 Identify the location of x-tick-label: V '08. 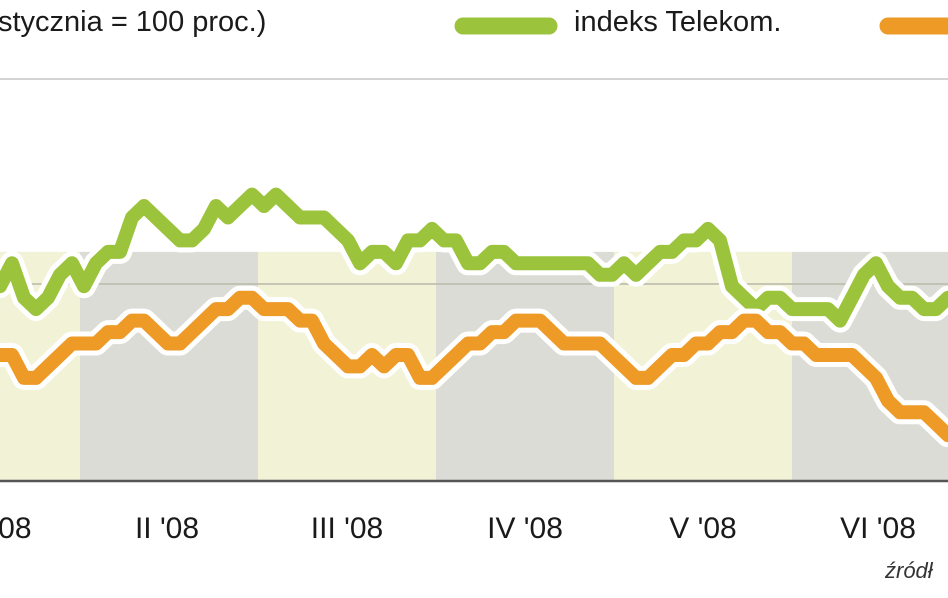
(702, 528).